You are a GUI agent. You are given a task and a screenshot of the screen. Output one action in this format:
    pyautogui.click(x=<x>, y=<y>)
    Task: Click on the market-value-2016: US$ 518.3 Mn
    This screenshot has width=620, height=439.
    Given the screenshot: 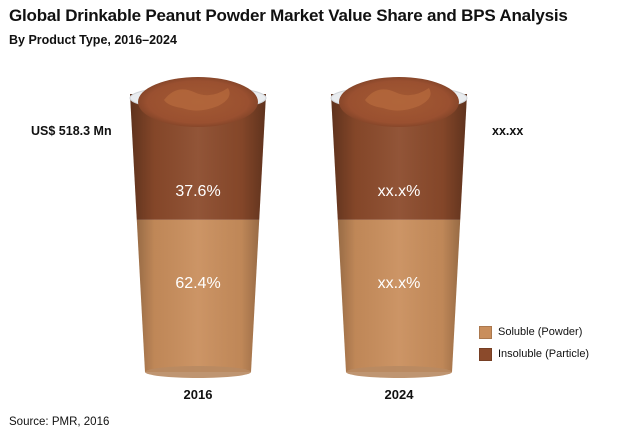 What is the action you would take?
    pyautogui.click(x=71, y=131)
    